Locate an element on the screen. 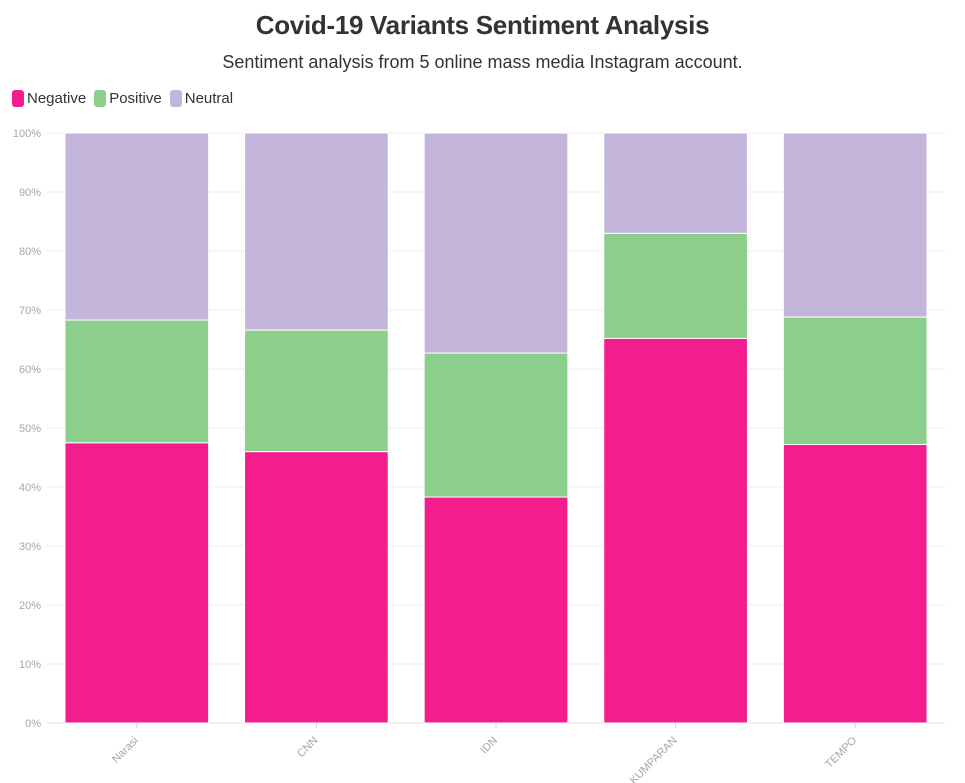  bar-negative-idn is located at coordinates (496, 610).